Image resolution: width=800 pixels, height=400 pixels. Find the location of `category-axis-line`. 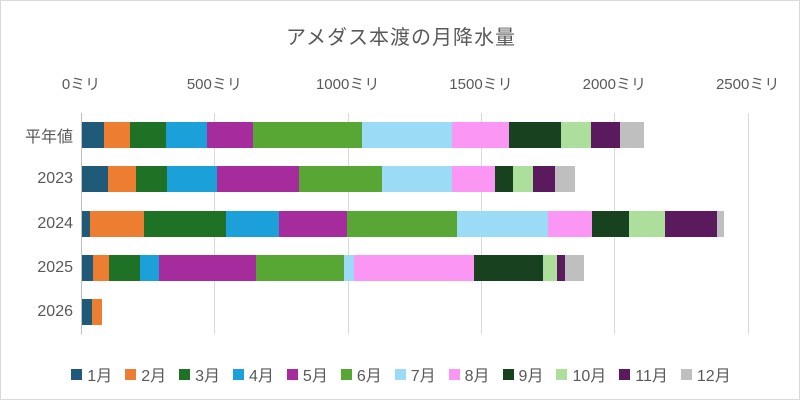

category-axis-line is located at coordinates (81, 223).